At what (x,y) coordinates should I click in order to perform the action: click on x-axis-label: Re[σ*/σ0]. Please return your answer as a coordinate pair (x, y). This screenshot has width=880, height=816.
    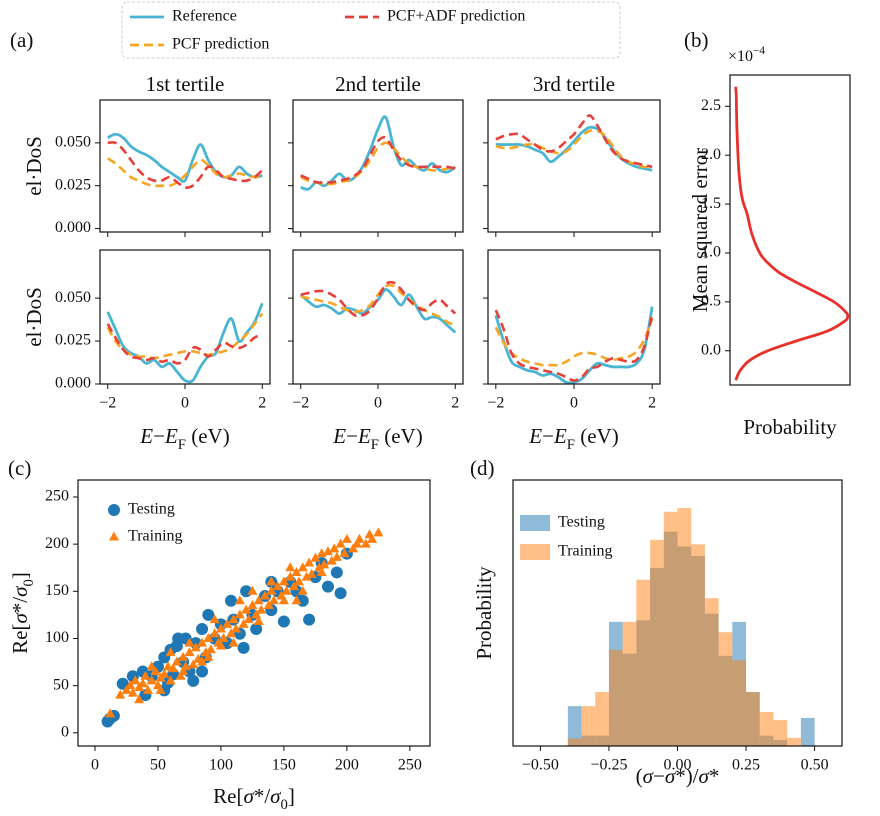
    Looking at the image, I should click on (254, 799).